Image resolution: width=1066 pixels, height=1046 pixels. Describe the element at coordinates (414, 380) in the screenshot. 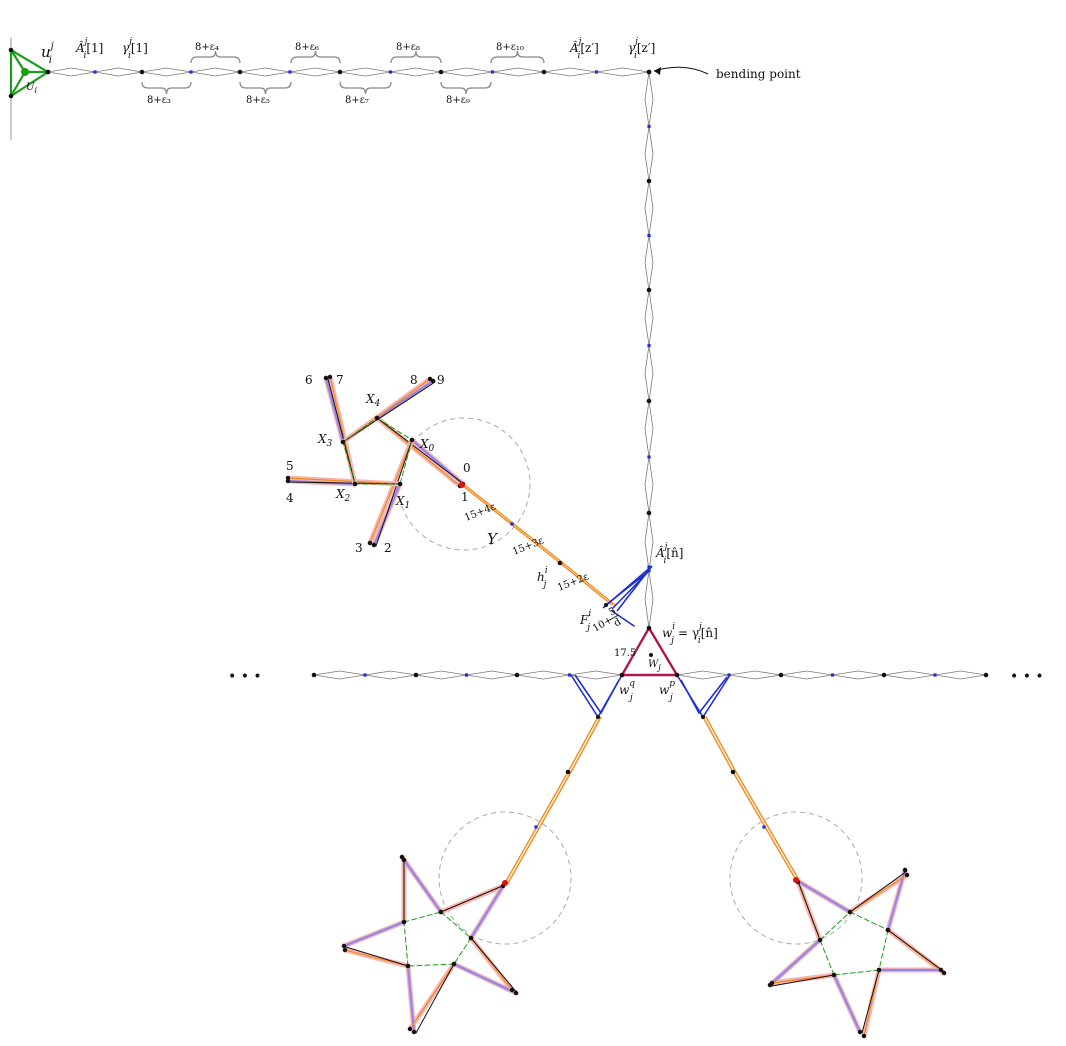

I see `label-num-8: 8` at that location.